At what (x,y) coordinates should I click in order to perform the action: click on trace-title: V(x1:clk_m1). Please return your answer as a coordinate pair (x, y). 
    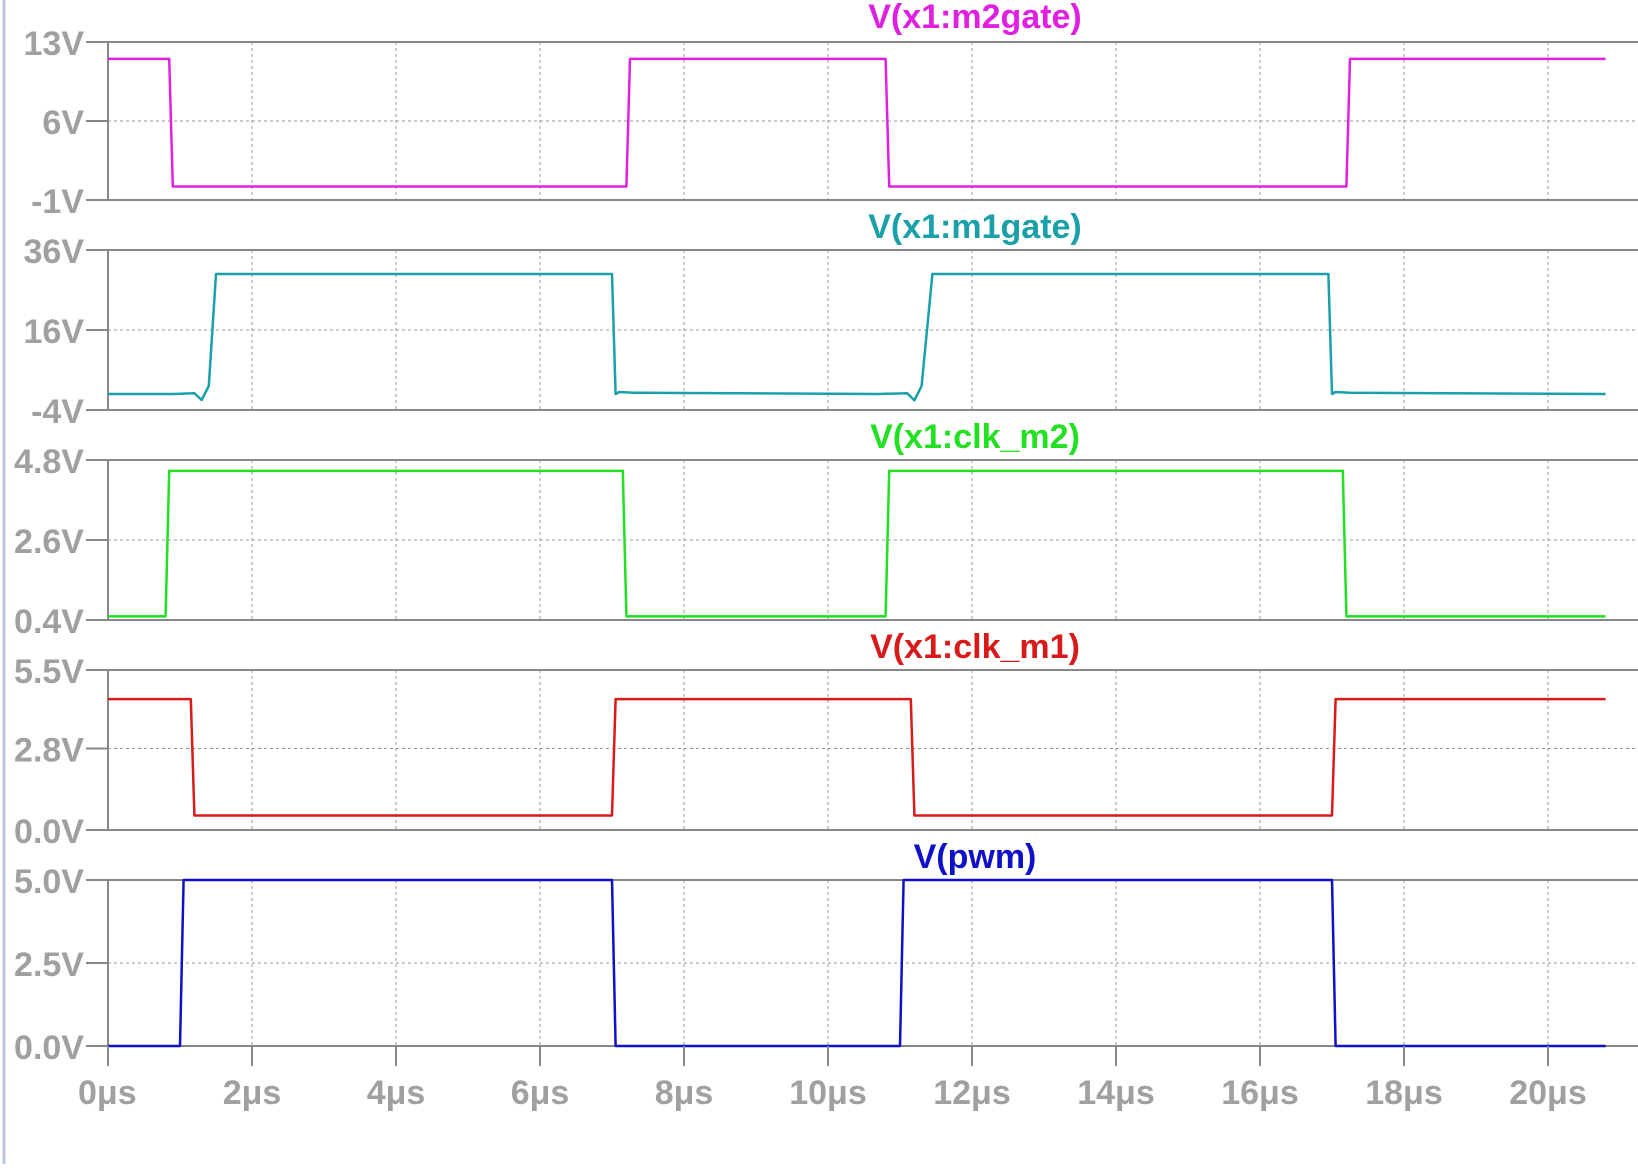
    Looking at the image, I should click on (975, 647).